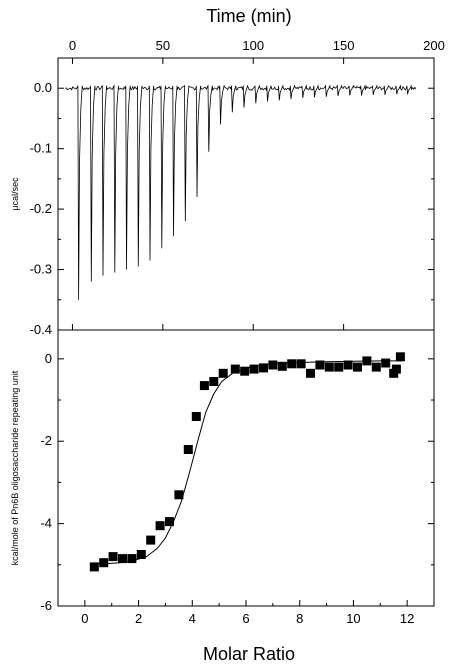 Image resolution: width=450 pixels, height=666 pixels. What do you see at coordinates (353, 618) in the screenshot?
I see `bottom-x-tick-label: 10` at bounding box center [353, 618].